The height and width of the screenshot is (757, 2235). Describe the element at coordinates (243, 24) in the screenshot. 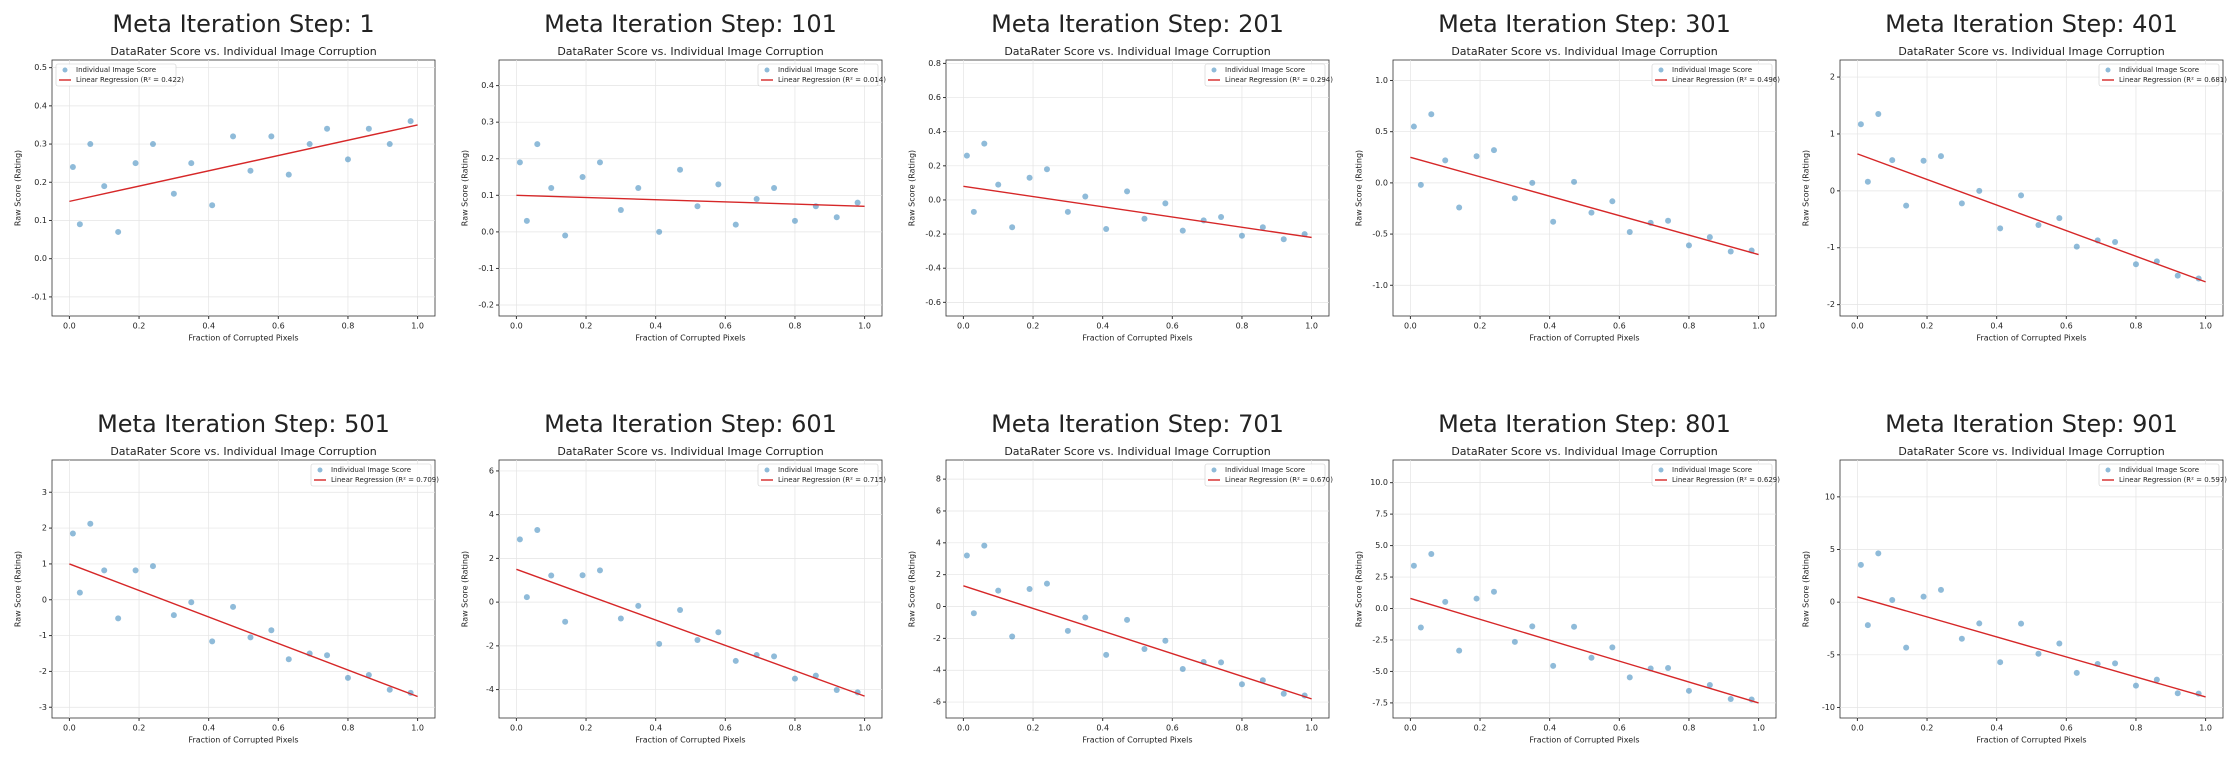

I see `panel-title: Meta Iteration Step: 1` at that location.